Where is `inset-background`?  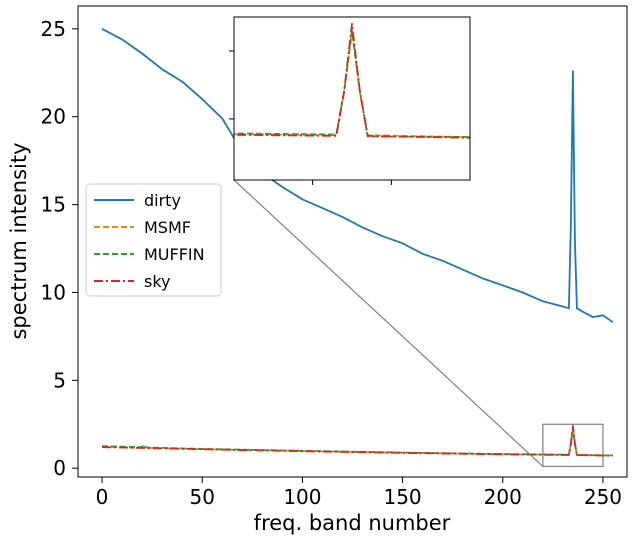
inset-background is located at coordinates (352, 98).